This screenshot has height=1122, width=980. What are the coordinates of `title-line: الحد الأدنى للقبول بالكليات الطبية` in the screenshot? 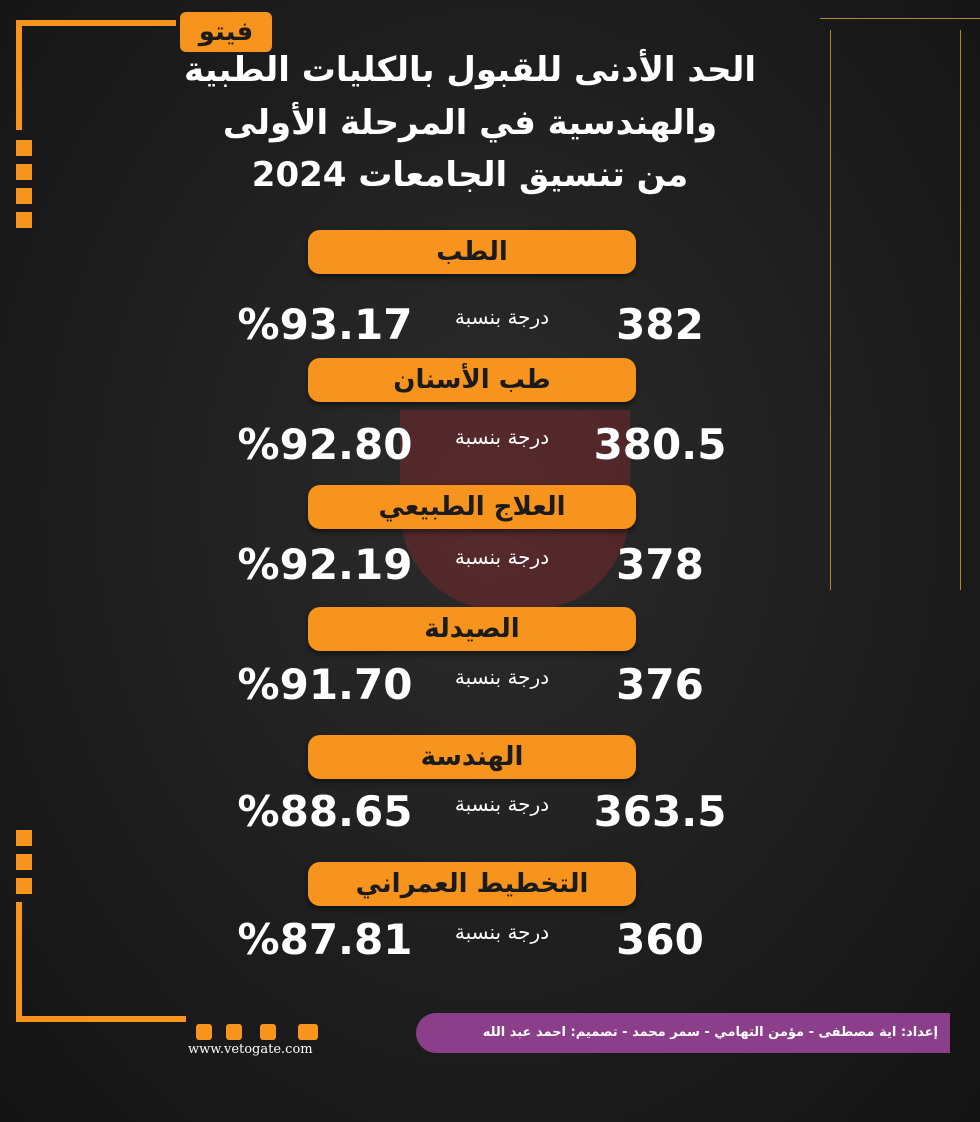 It's located at (470, 70).